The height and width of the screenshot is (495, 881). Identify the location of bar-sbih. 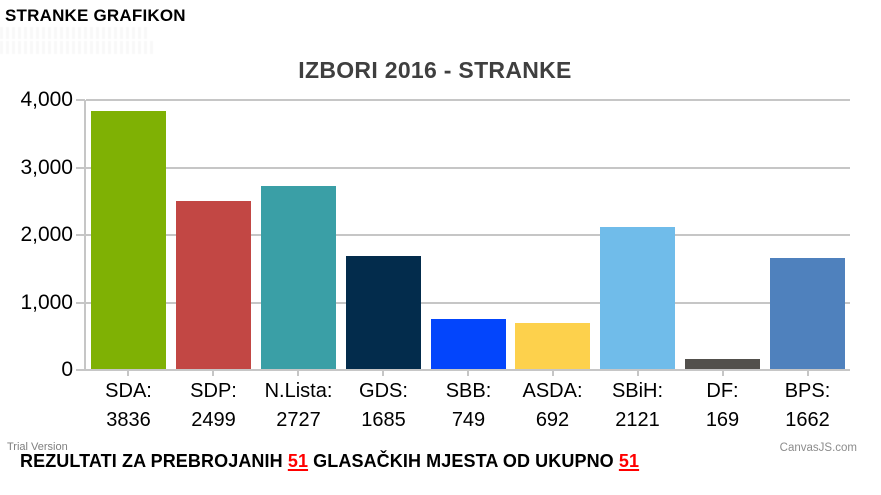
(637, 298).